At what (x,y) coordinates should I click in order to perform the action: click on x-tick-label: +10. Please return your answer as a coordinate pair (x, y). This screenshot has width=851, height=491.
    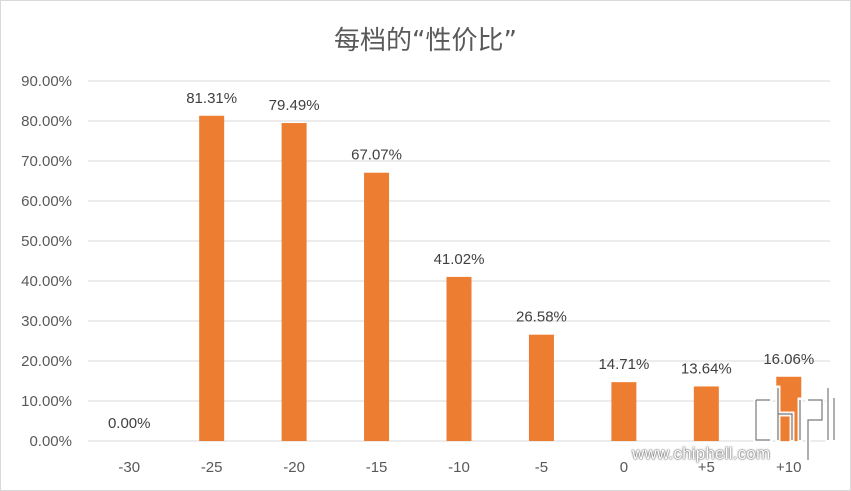
    Looking at the image, I should click on (788, 467).